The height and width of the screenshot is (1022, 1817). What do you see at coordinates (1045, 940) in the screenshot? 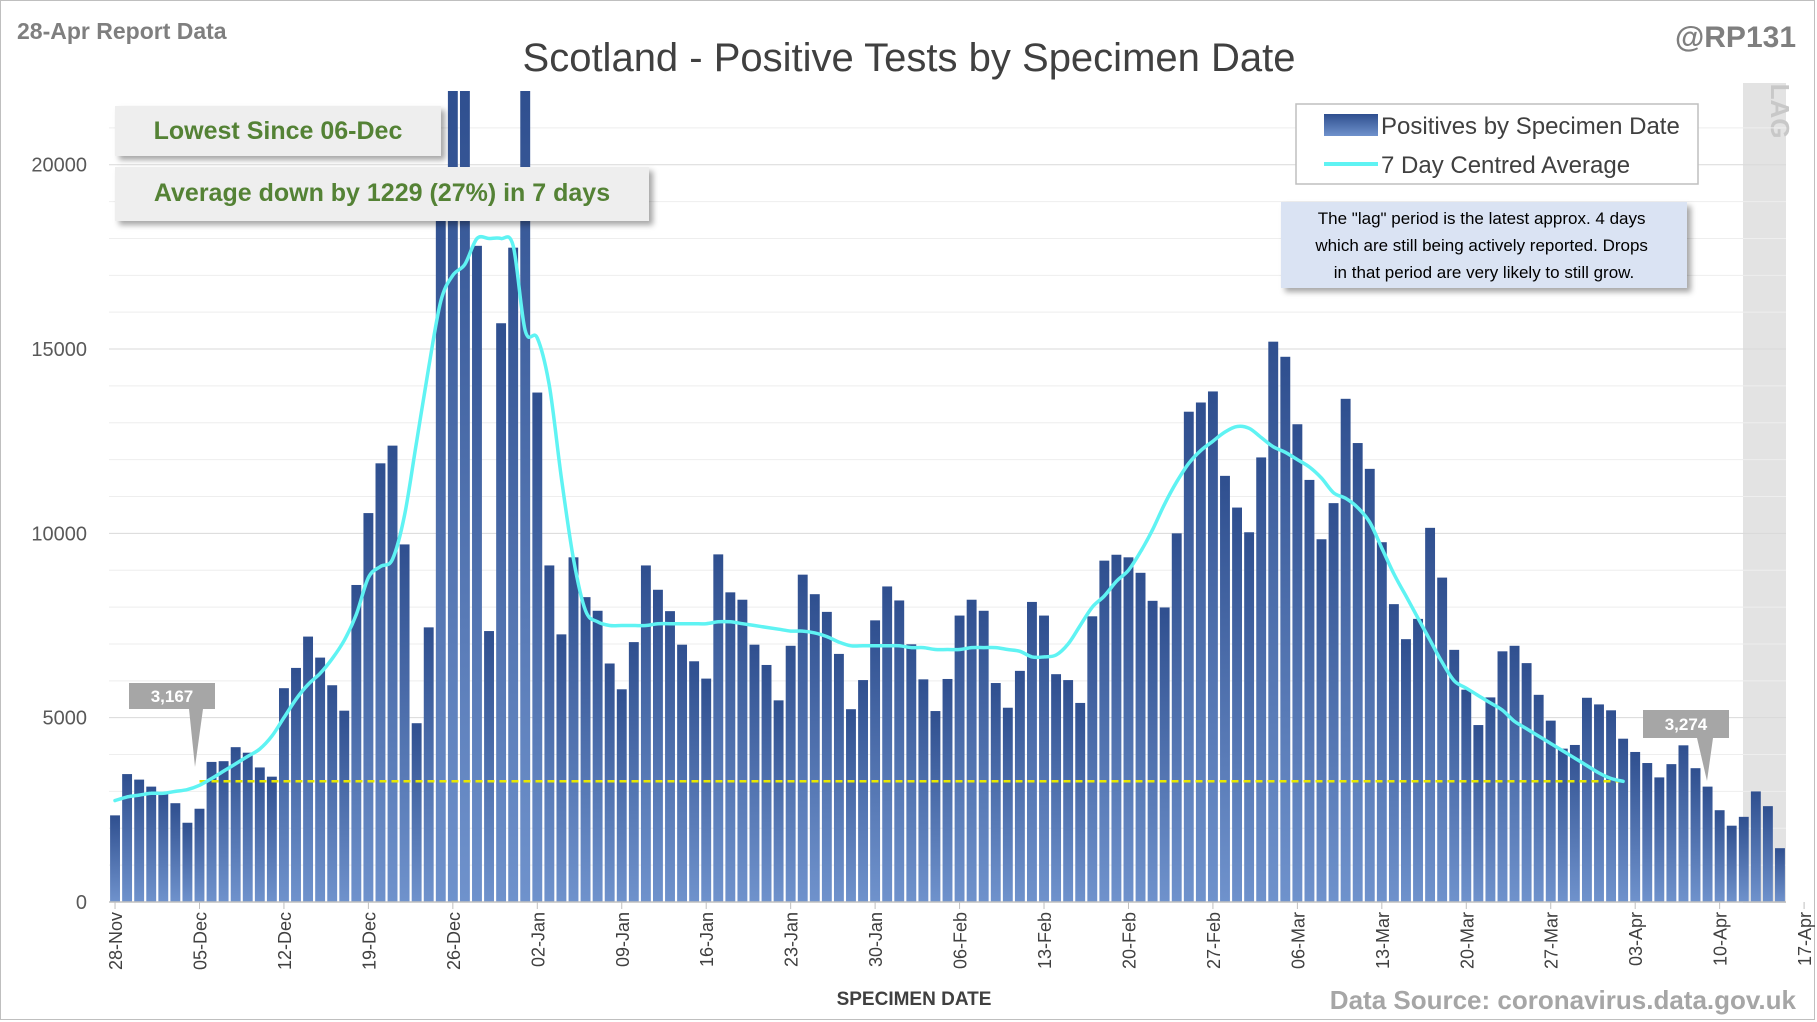
I see `x-tick-label: 13-Feb` at bounding box center [1045, 940].